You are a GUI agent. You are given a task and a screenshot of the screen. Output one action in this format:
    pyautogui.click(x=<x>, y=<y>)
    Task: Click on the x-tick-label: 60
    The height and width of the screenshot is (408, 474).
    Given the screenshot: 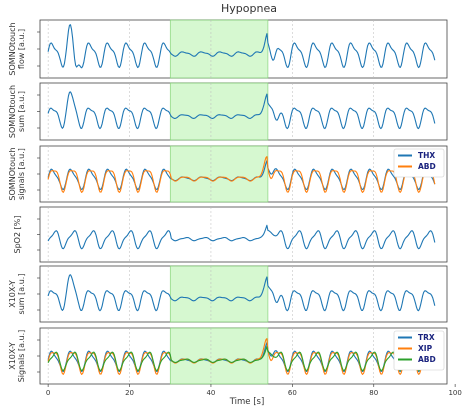 What is the action you would take?
    pyautogui.click(x=292, y=393)
    